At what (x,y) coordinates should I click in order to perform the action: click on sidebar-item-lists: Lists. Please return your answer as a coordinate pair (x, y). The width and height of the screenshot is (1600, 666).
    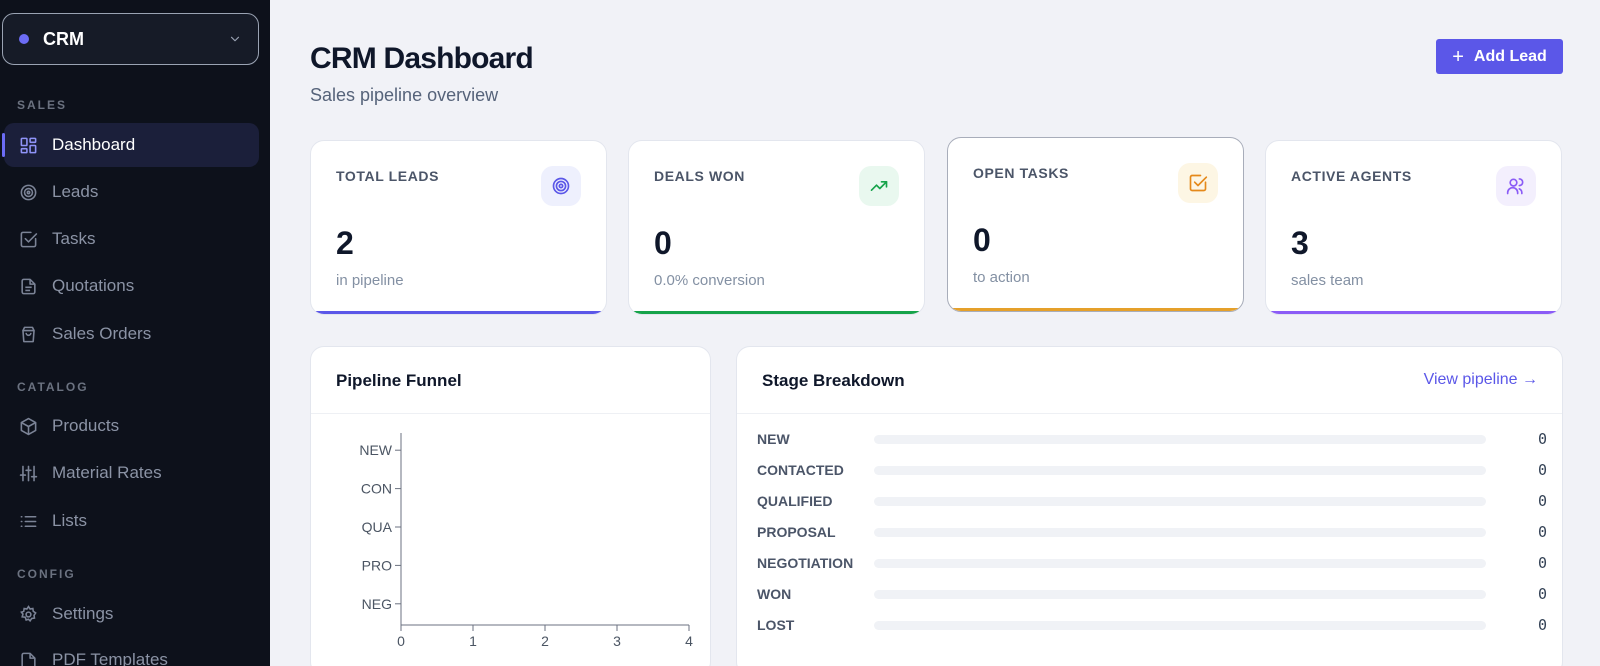
    Looking at the image, I should click on (131, 521).